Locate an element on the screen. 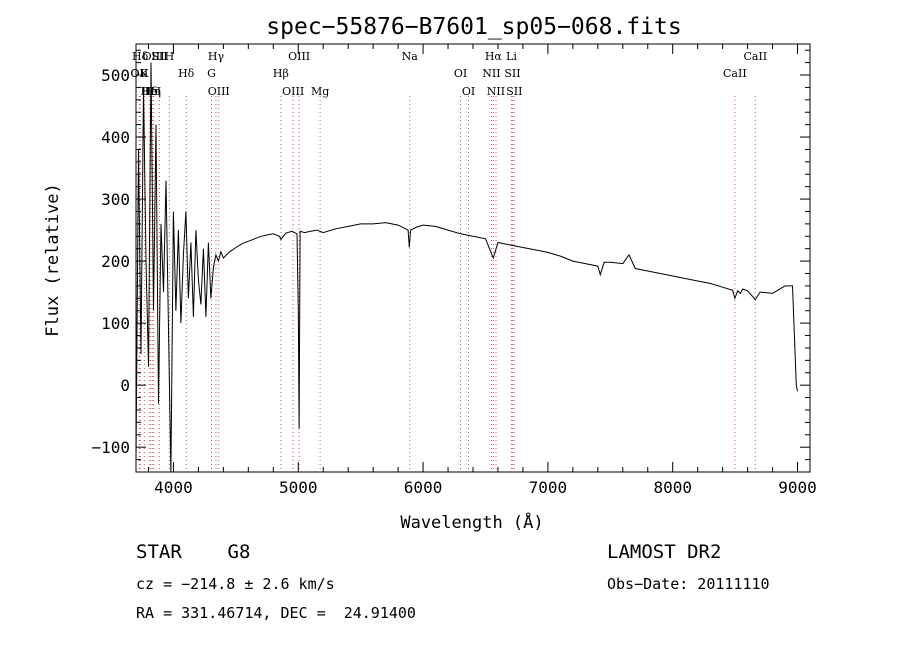 Image resolution: width=900 pixels, height=650 pixels. chart-title: spec−55876−B7601_sp05−068.fits is located at coordinates (473, 27).